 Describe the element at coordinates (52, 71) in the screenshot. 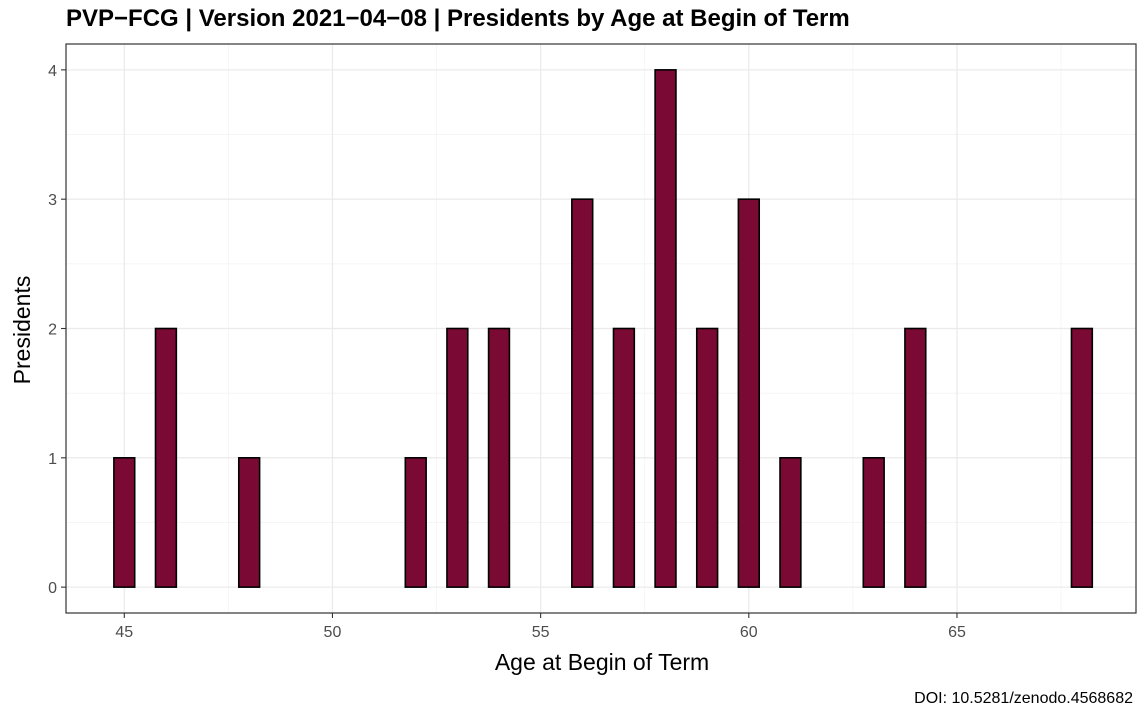

I see `y-tick-label: 4` at that location.